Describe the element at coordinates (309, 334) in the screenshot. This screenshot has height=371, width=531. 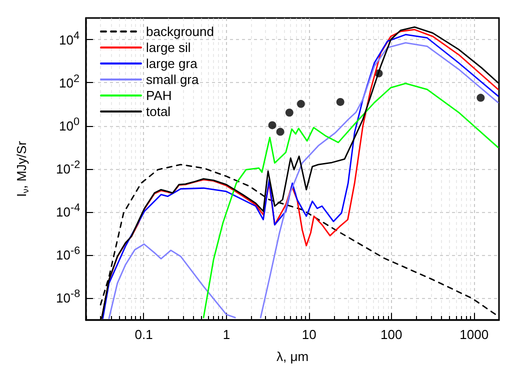
I see `x-tick-label: 10` at that location.